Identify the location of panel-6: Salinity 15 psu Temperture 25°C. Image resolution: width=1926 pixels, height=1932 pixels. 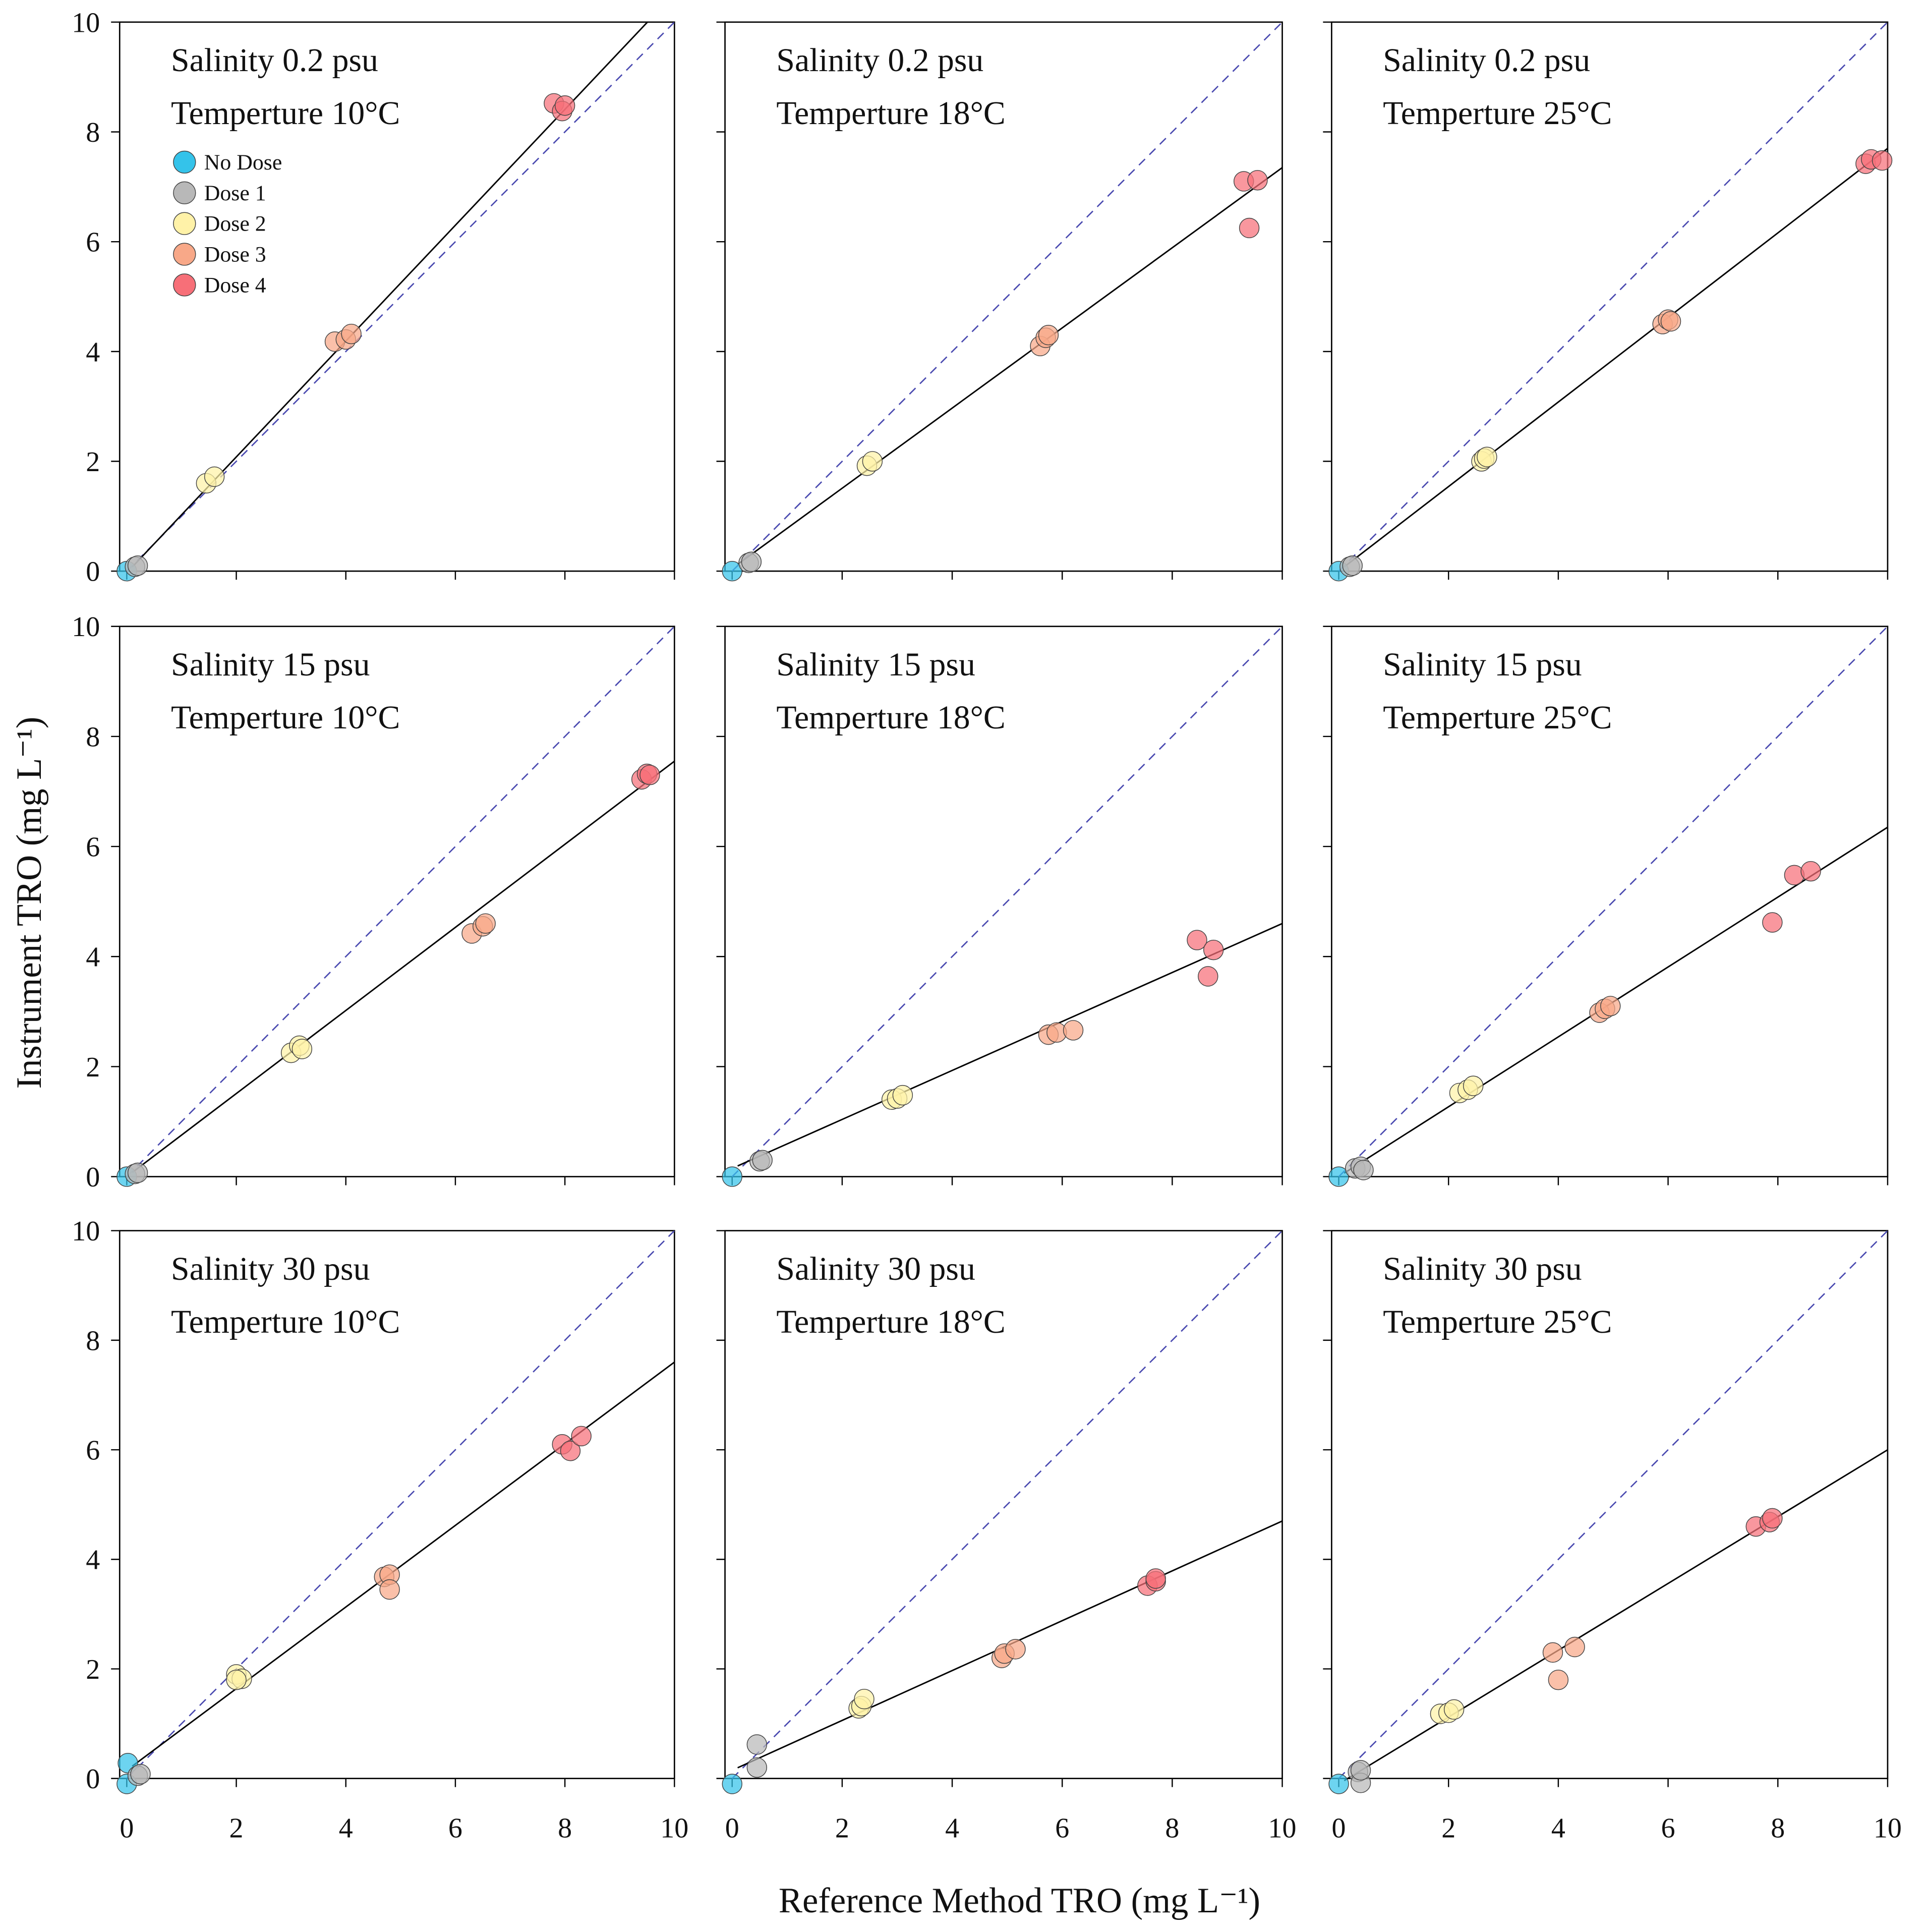
(1606, 906).